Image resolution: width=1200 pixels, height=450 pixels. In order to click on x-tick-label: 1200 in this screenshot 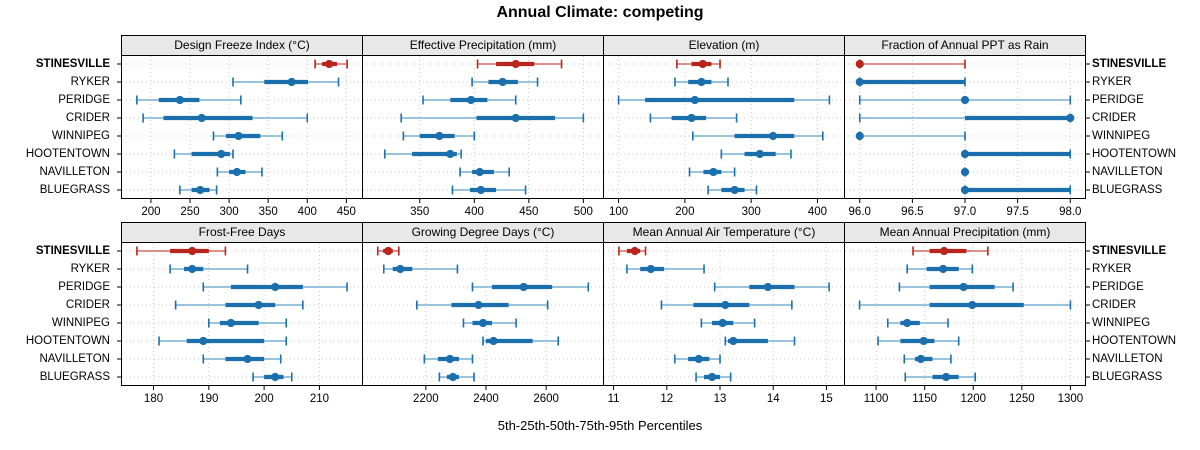, I will do `click(973, 399)`.